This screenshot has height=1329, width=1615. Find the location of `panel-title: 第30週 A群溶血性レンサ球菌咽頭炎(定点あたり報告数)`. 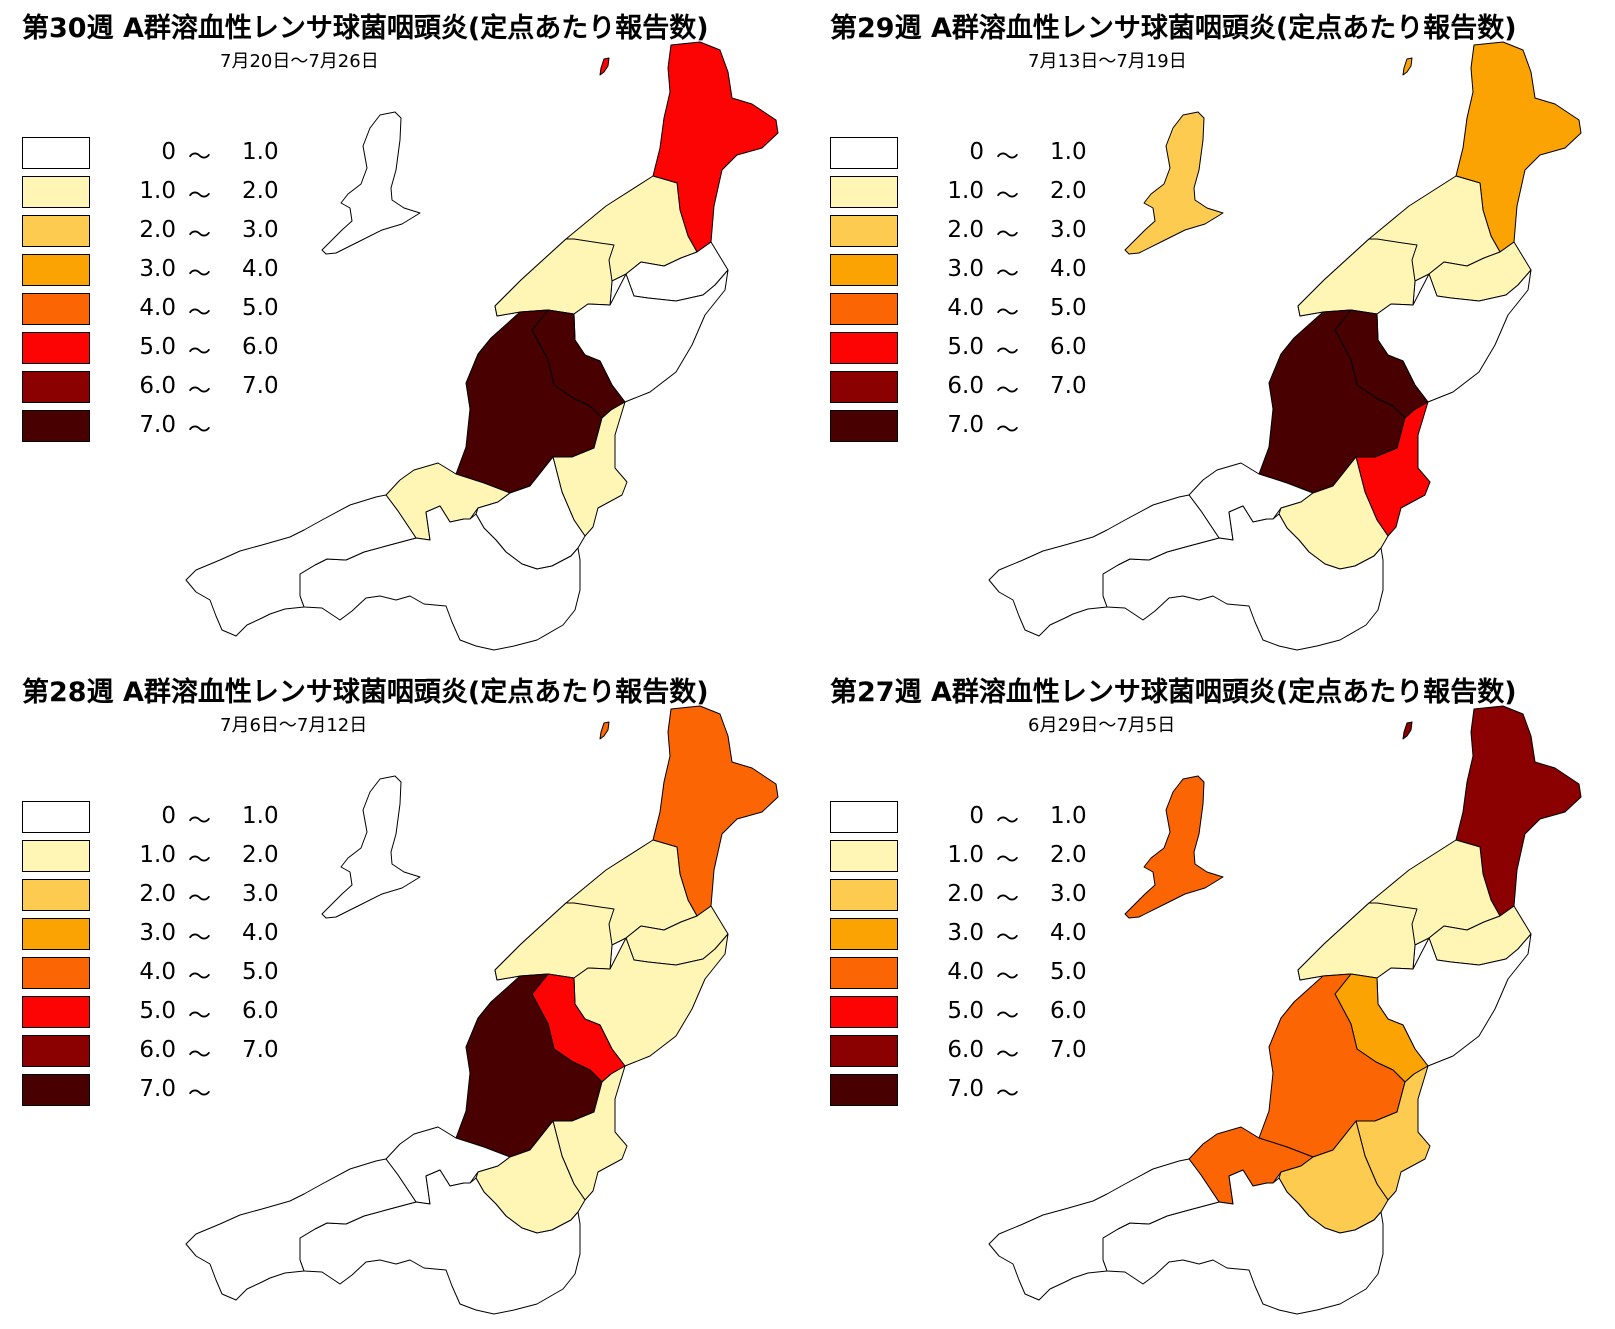

panel-title: 第30週 A群溶血性レンサ球菌咽頭炎(定点あたり報告数) is located at coordinates (365, 28).